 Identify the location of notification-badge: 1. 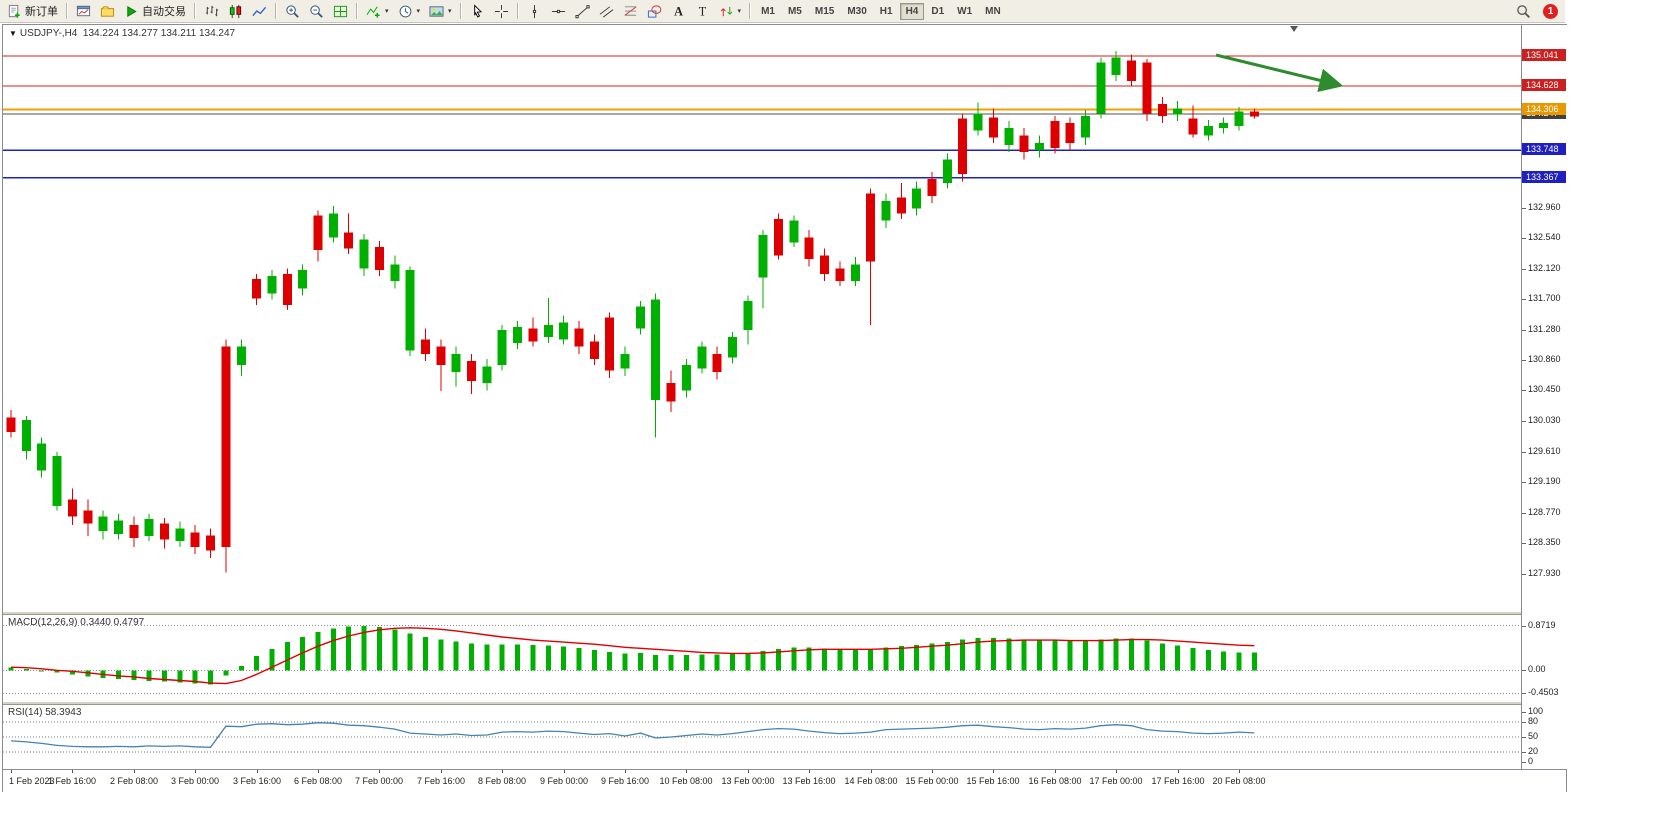
(1550, 11).